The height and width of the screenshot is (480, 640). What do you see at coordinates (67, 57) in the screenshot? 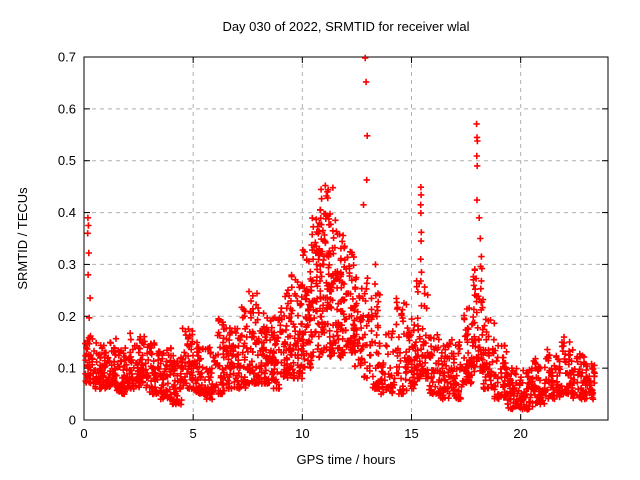
I see `y-tick-label: 0.7` at bounding box center [67, 57].